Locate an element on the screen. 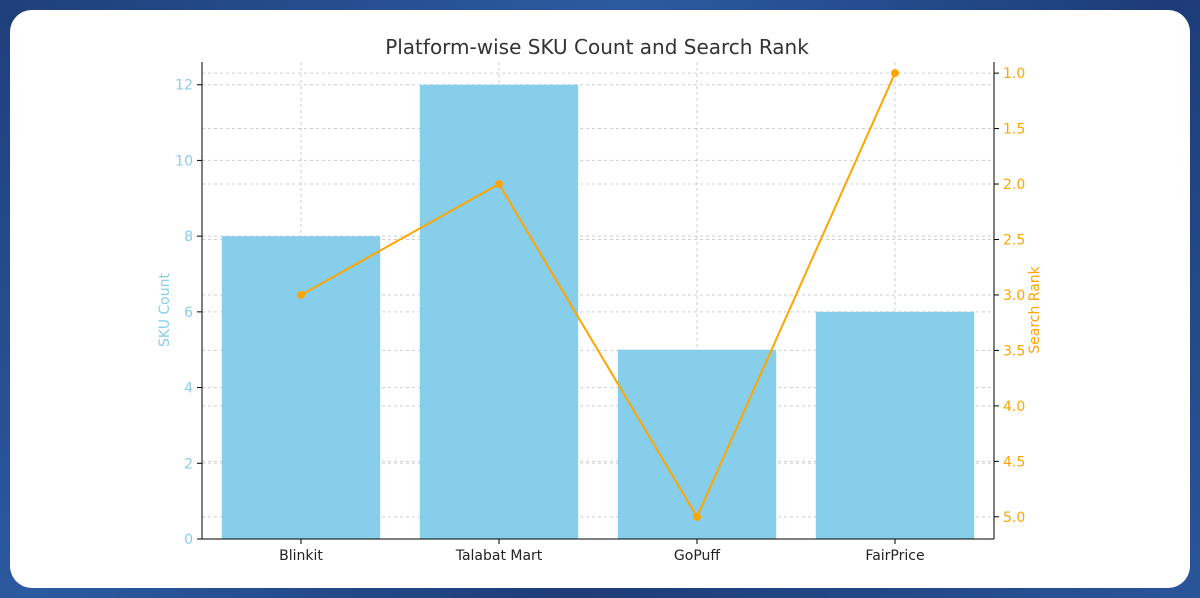  y-axis-label-right: Search Rank is located at coordinates (1035, 309).